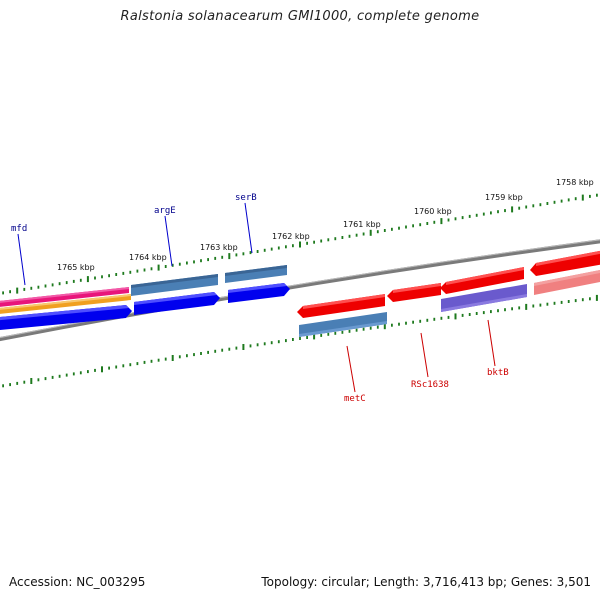 This screenshot has height=600, width=600. I want to click on leader-line-bktB, so click(491, 343).